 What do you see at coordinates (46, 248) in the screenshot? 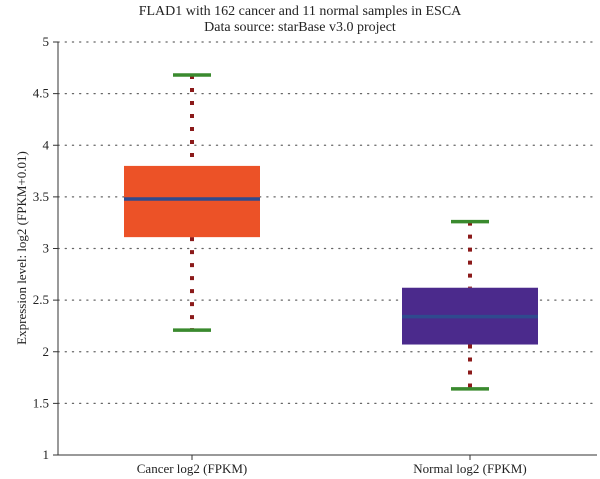
I see `y-tick-label: 3` at bounding box center [46, 248].